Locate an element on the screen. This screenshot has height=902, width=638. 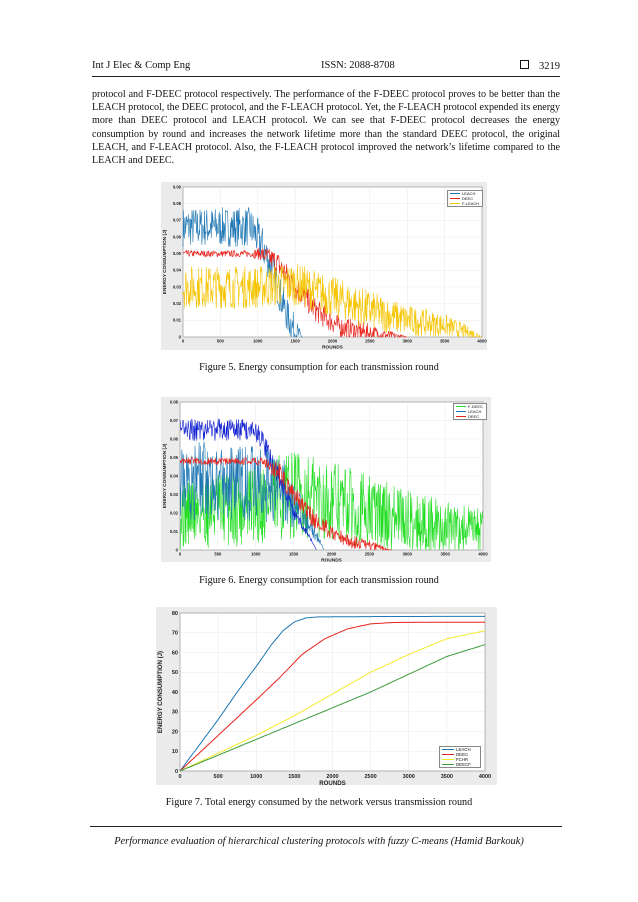
figure-6-legend: F-DEEC LEACH DEEC is located at coordinates (470, 411).